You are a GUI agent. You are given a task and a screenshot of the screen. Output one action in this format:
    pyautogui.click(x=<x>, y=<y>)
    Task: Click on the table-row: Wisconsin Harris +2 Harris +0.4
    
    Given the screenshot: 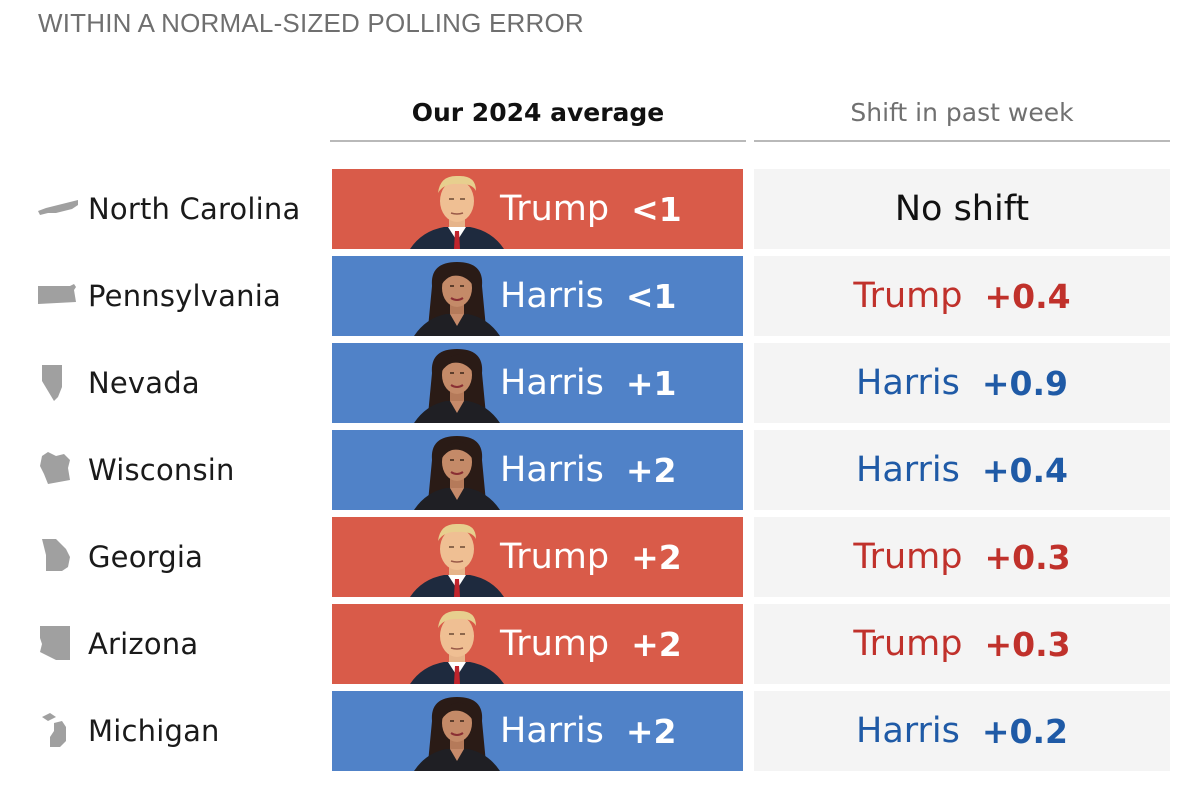 What is the action you would take?
    pyautogui.click(x=600, y=470)
    